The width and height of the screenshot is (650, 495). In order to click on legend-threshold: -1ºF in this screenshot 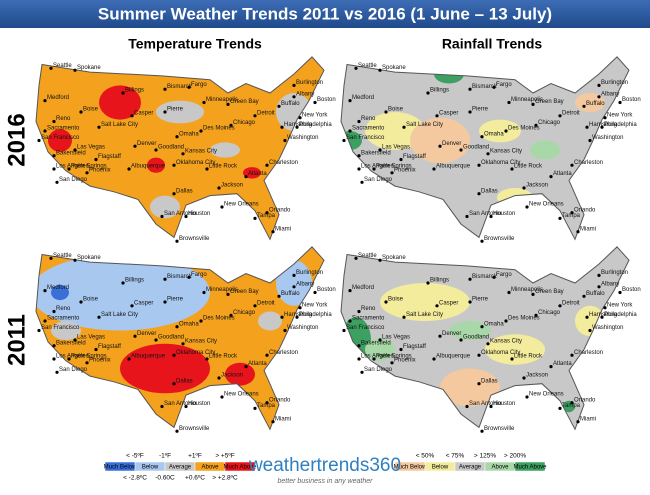, I will do `click(165, 456)`.